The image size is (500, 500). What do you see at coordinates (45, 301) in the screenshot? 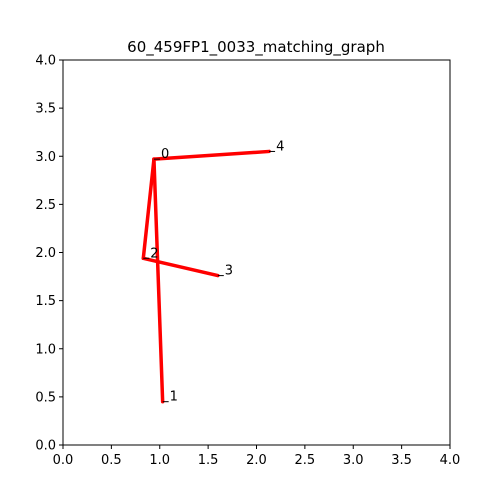
I see `y-tick-label-3: 1.5` at bounding box center [45, 301].